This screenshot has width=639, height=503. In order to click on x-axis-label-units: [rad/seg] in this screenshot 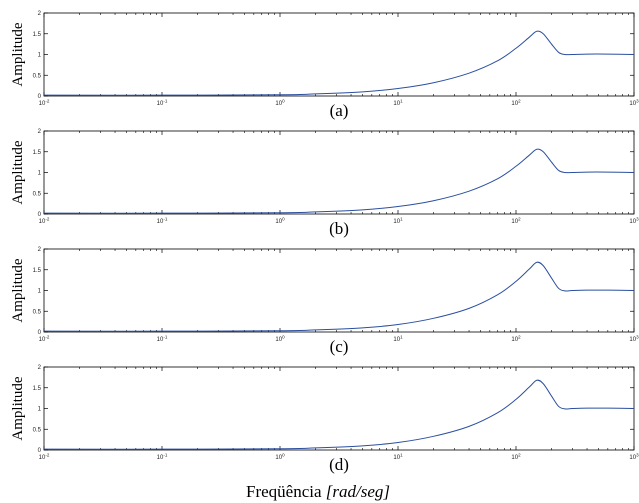, I will do `click(358, 491)`.